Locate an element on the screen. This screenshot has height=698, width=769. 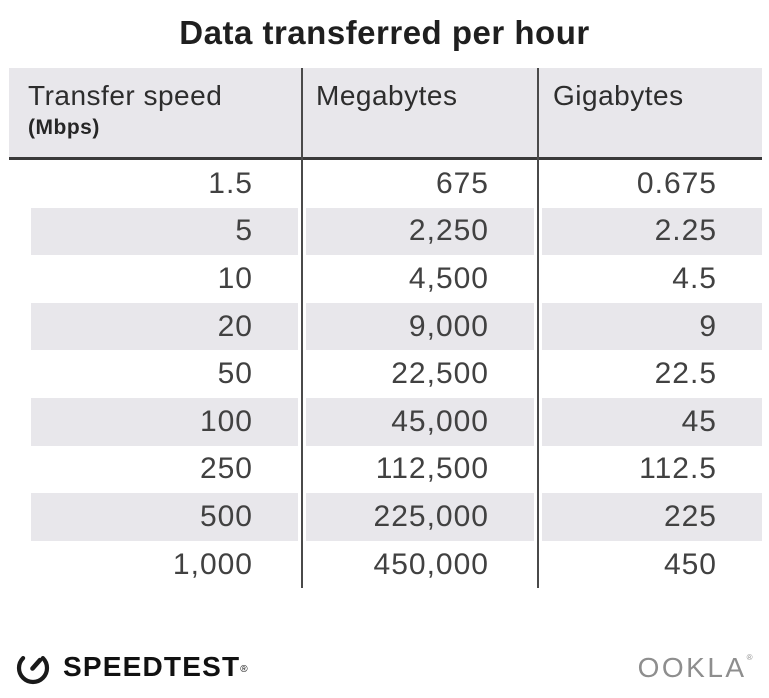
table-row: 20 9,000 9 is located at coordinates (396, 326).